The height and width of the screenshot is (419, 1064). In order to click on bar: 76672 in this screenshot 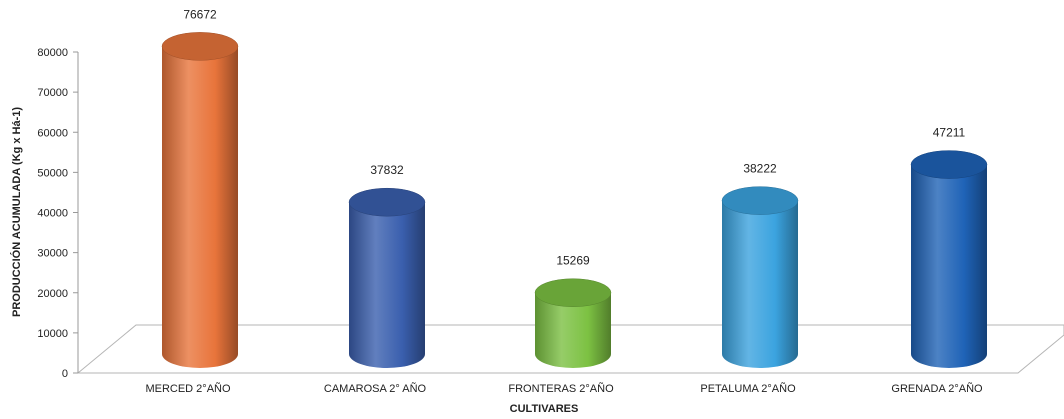, I will do `click(200, 187)`.